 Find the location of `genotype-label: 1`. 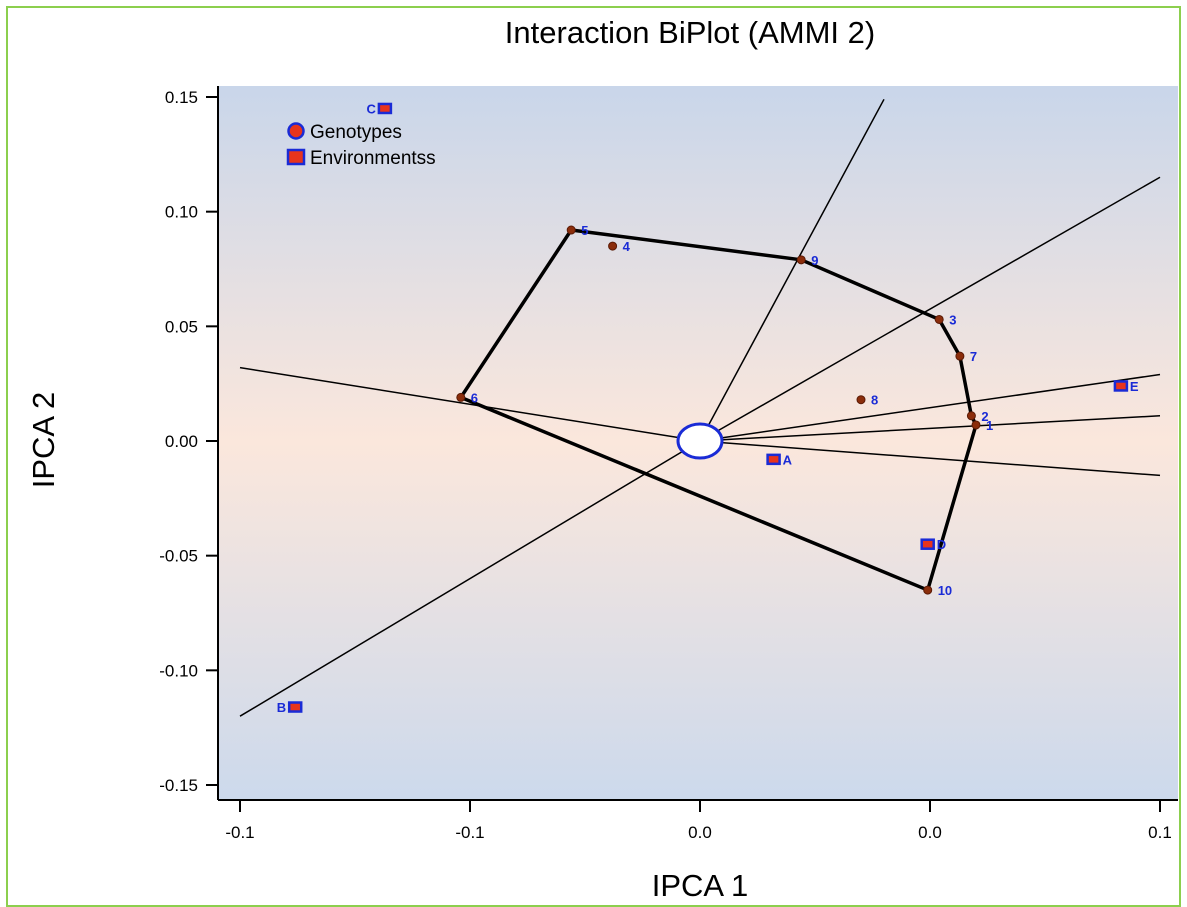

genotype-label: 1 is located at coordinates (989, 425).